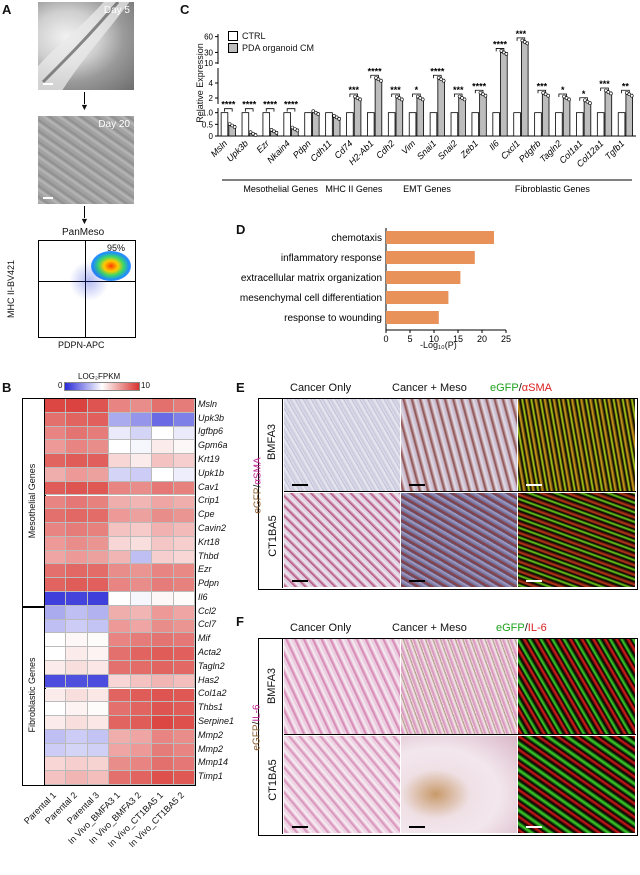 The width and height of the screenshot is (640, 875). What do you see at coordinates (576, 784) in the screenshot?
I see `f-ct1ba5-fluorescence` at bounding box center [576, 784].